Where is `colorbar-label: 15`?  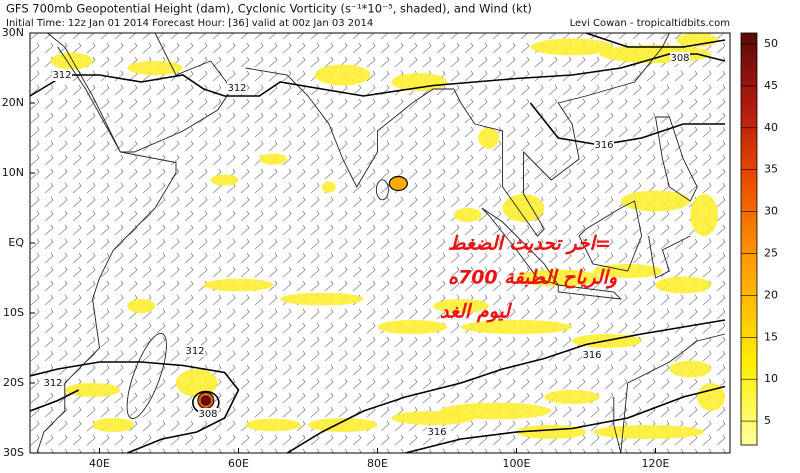
colorbar-label: 15 is located at coordinates (771, 336).